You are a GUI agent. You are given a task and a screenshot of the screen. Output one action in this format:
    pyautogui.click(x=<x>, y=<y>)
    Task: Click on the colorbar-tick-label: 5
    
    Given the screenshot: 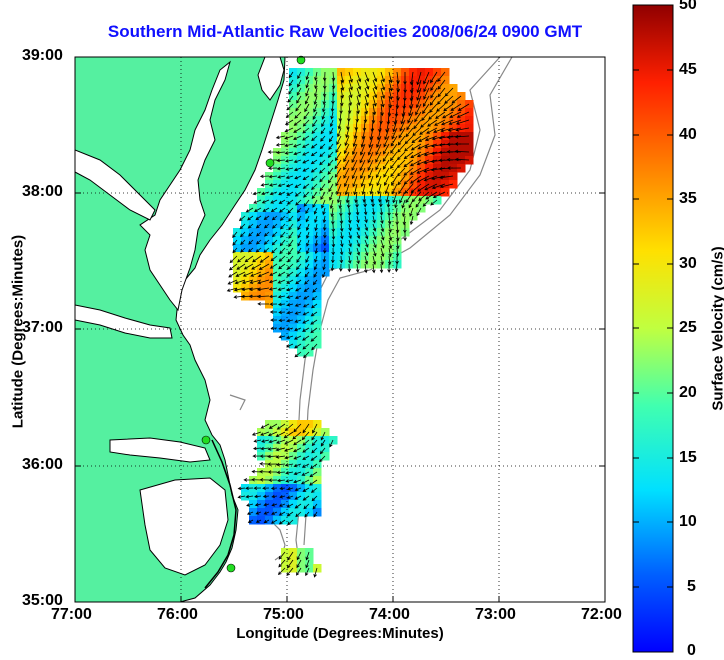 What is the action you would take?
    pyautogui.click(x=691, y=587)
    